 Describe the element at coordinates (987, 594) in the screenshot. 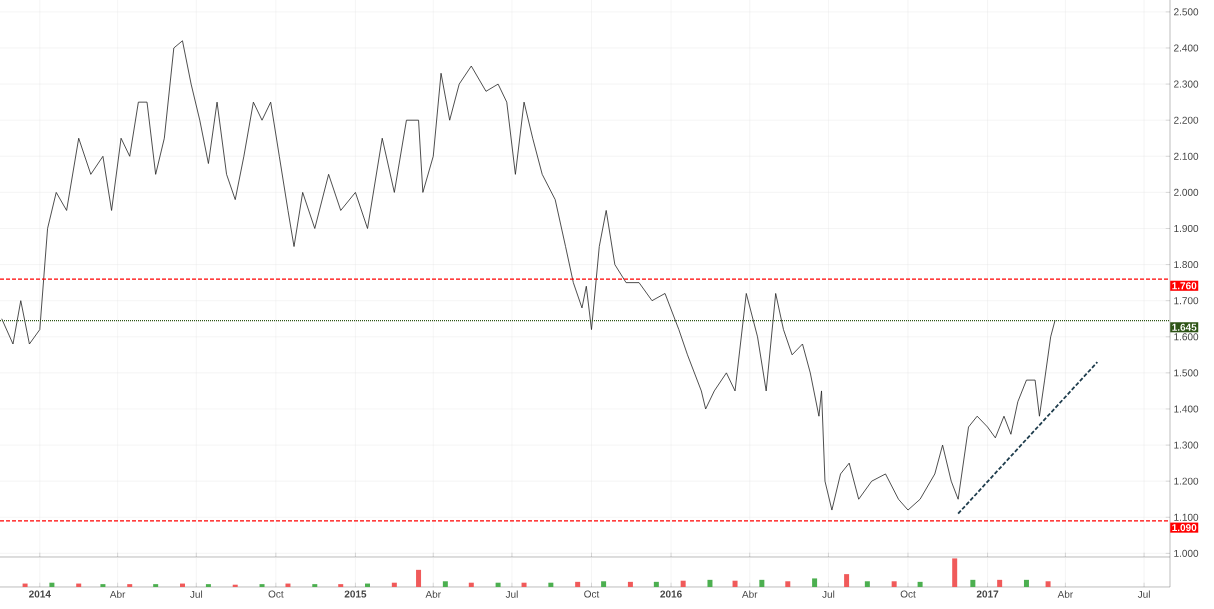

I see `x-tick-label: 2017` at that location.